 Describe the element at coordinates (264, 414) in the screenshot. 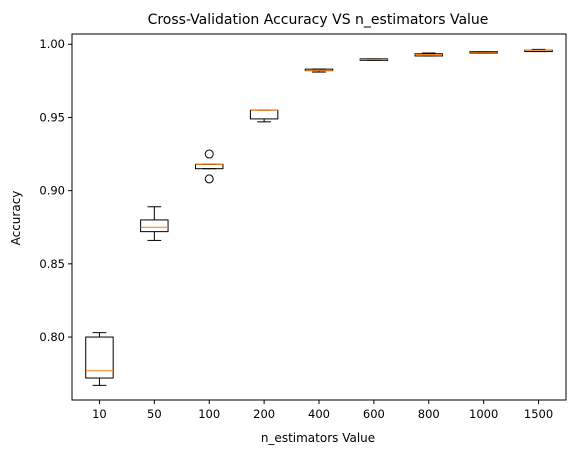

I see `x-tick-label: 200` at that location.